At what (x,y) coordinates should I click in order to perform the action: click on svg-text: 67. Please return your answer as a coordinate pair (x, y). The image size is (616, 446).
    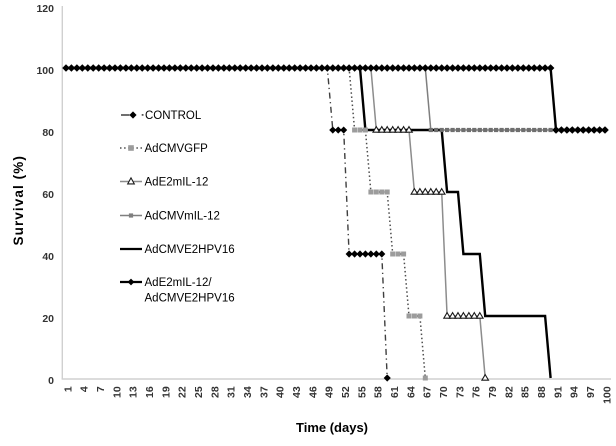
    Looking at the image, I should click on (428, 392).